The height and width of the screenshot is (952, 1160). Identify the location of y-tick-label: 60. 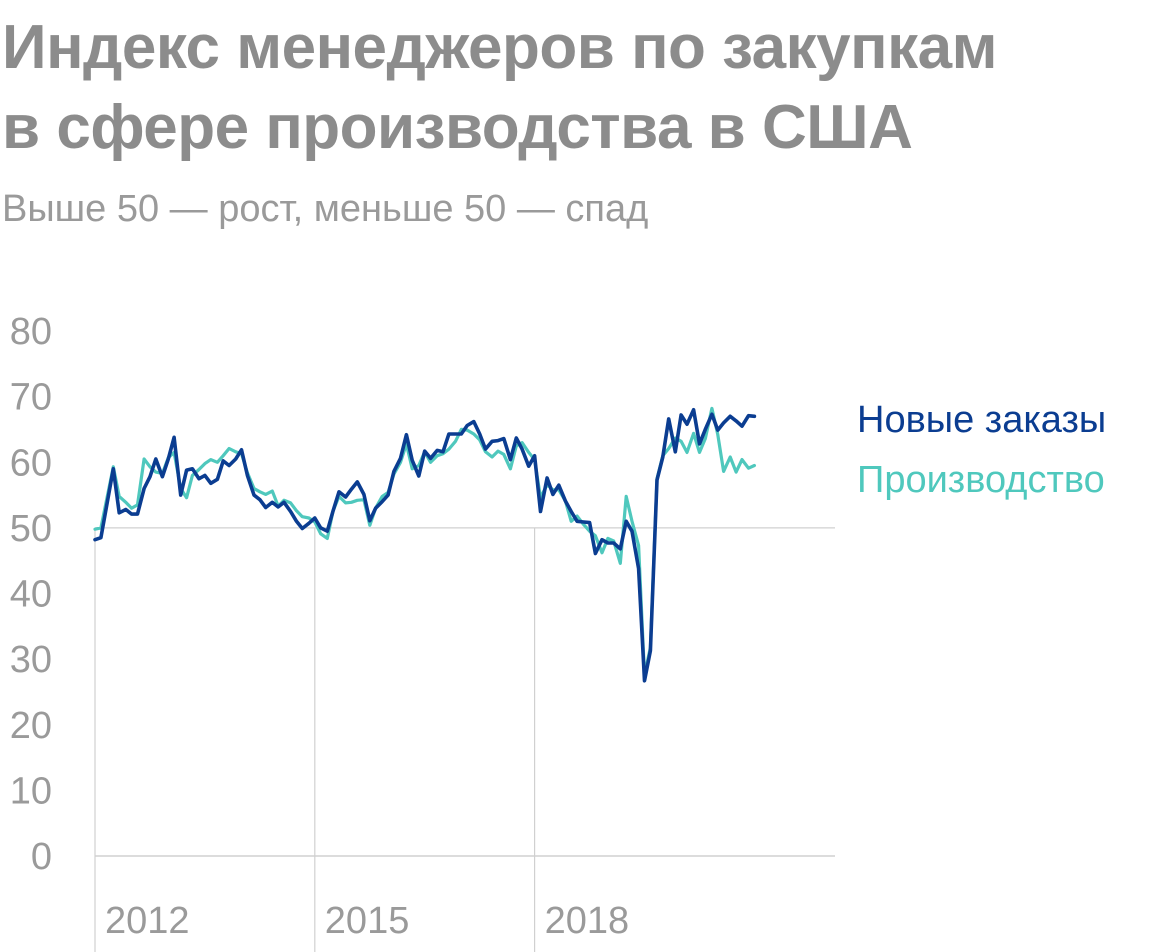
(31, 463).